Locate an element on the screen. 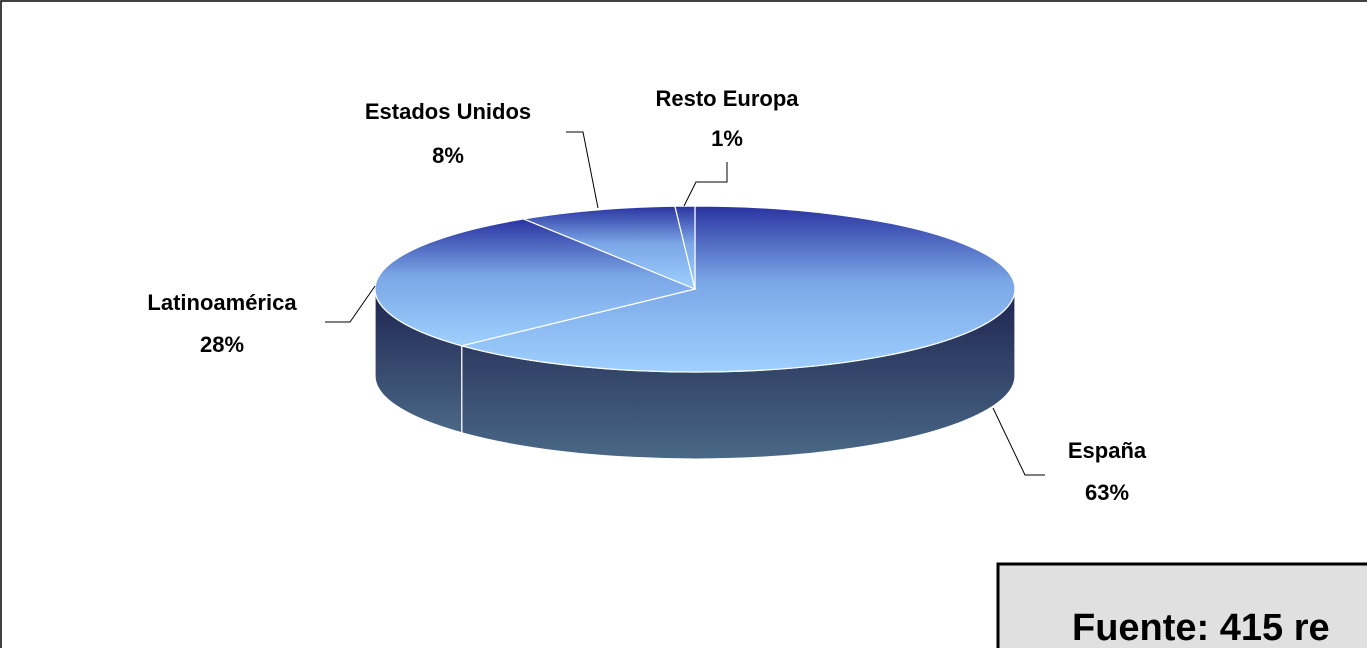  slice-label: España is located at coordinates (1107, 450).